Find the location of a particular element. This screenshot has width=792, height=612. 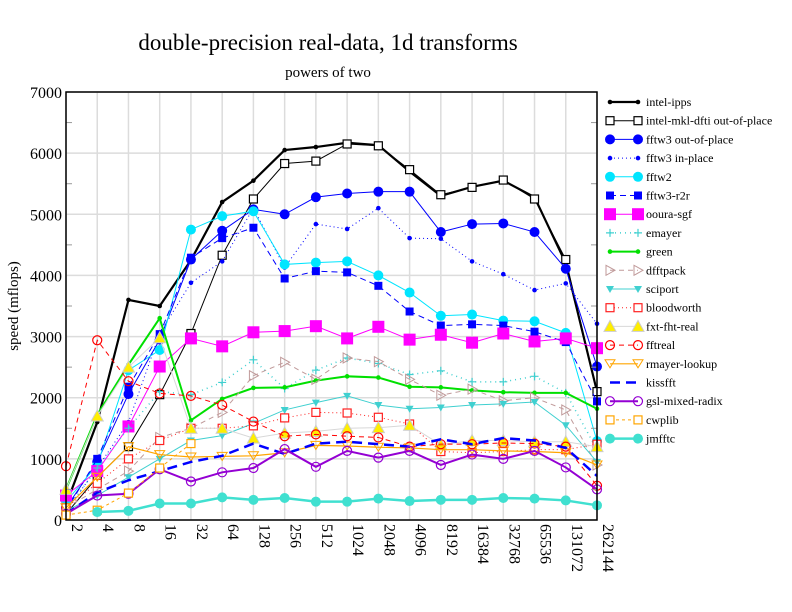

y-tick-label: 0 is located at coordinates (58, 521).